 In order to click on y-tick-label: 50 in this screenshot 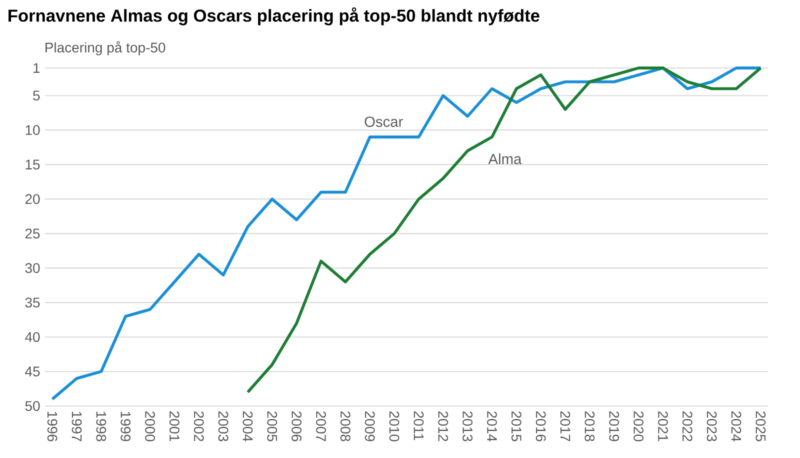, I will do `click(32, 406)`.